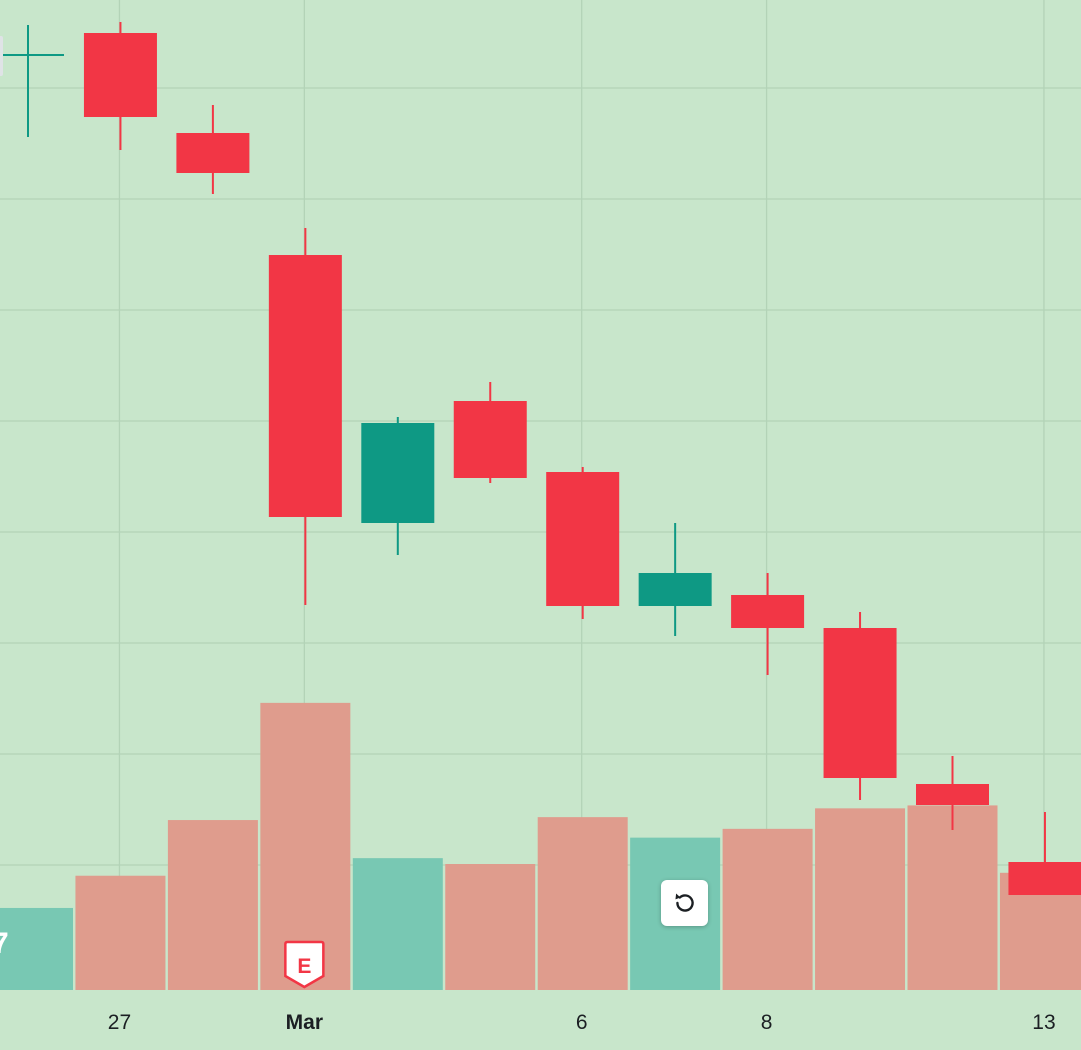 The image size is (1081, 1050). What do you see at coordinates (4, 943) in the screenshot?
I see `edge-value-label: 7` at bounding box center [4, 943].